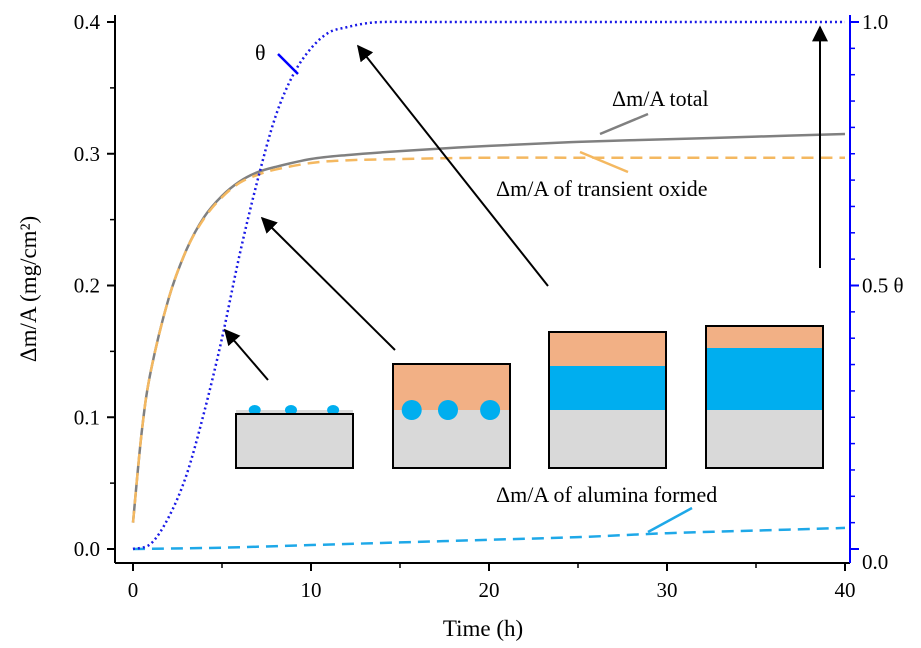 The width and height of the screenshot is (921, 648). I want to click on y-ticks: 0.0 0.1 0.2 0.3 0.4, so click(94, 285).